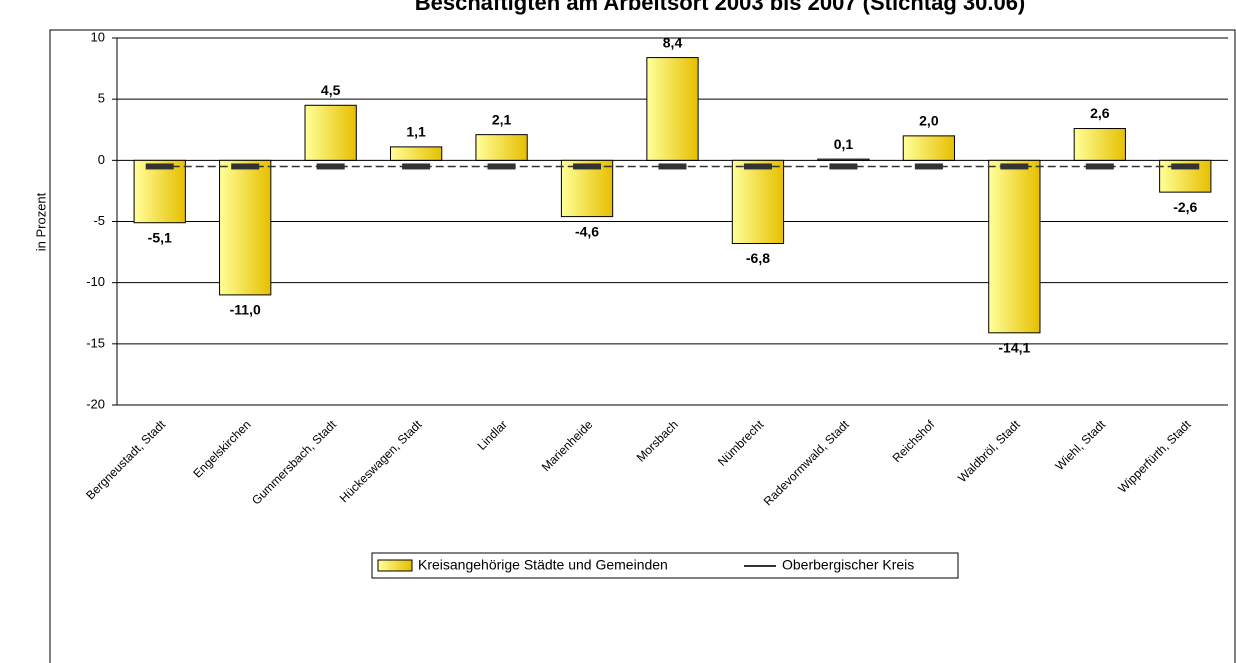 The width and height of the screenshot is (1236, 663). What do you see at coordinates (1100, 113) in the screenshot?
I see `data-label: 2,6` at bounding box center [1100, 113].